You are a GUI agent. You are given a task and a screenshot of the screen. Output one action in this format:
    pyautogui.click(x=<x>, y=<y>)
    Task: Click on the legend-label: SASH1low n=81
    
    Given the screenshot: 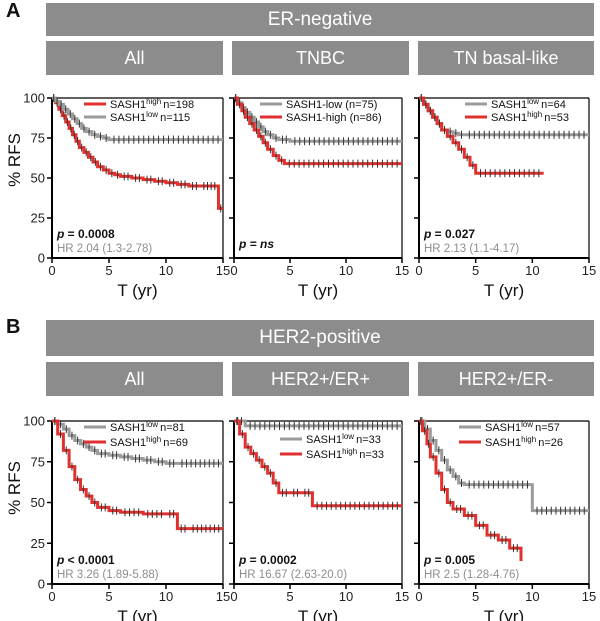 What is the action you would take?
    pyautogui.click(x=147, y=427)
    